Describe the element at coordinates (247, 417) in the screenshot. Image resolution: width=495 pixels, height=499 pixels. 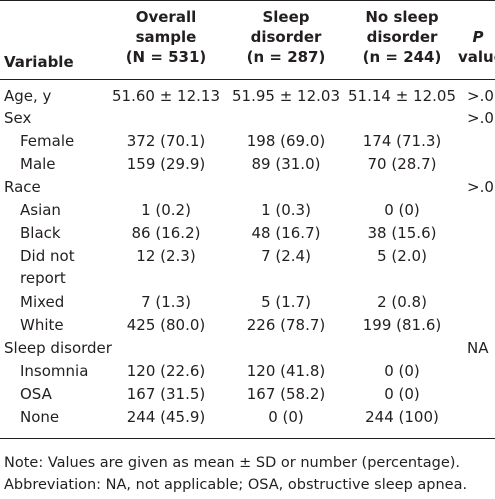
I see `table-row: None 244 (45.9) 0 (0) 244 (100)` at that location.